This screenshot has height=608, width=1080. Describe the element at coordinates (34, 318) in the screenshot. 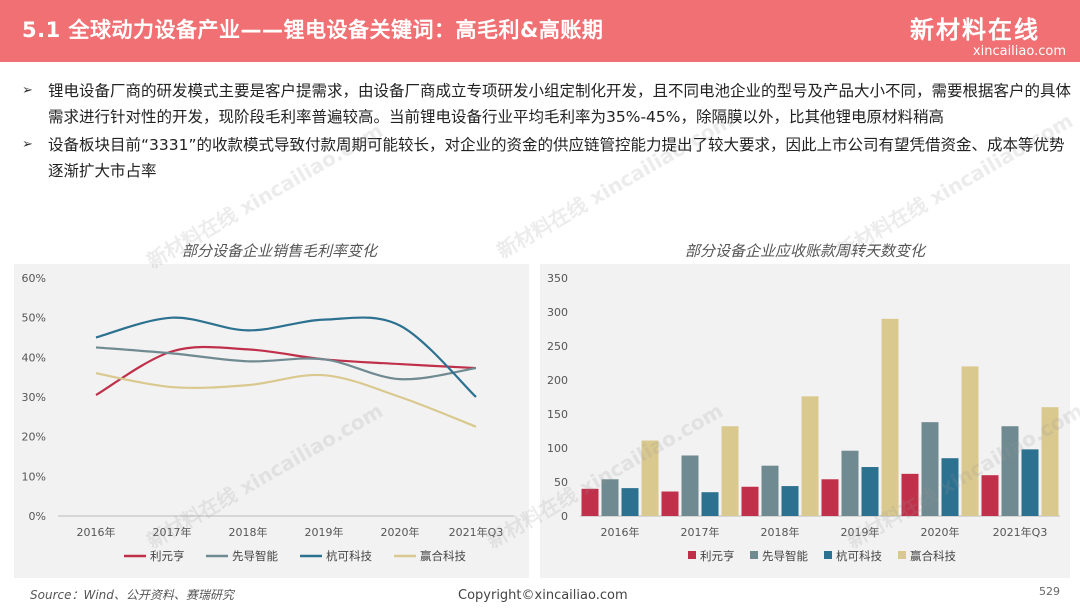

I see `y-tick-label: 50%` at that location.